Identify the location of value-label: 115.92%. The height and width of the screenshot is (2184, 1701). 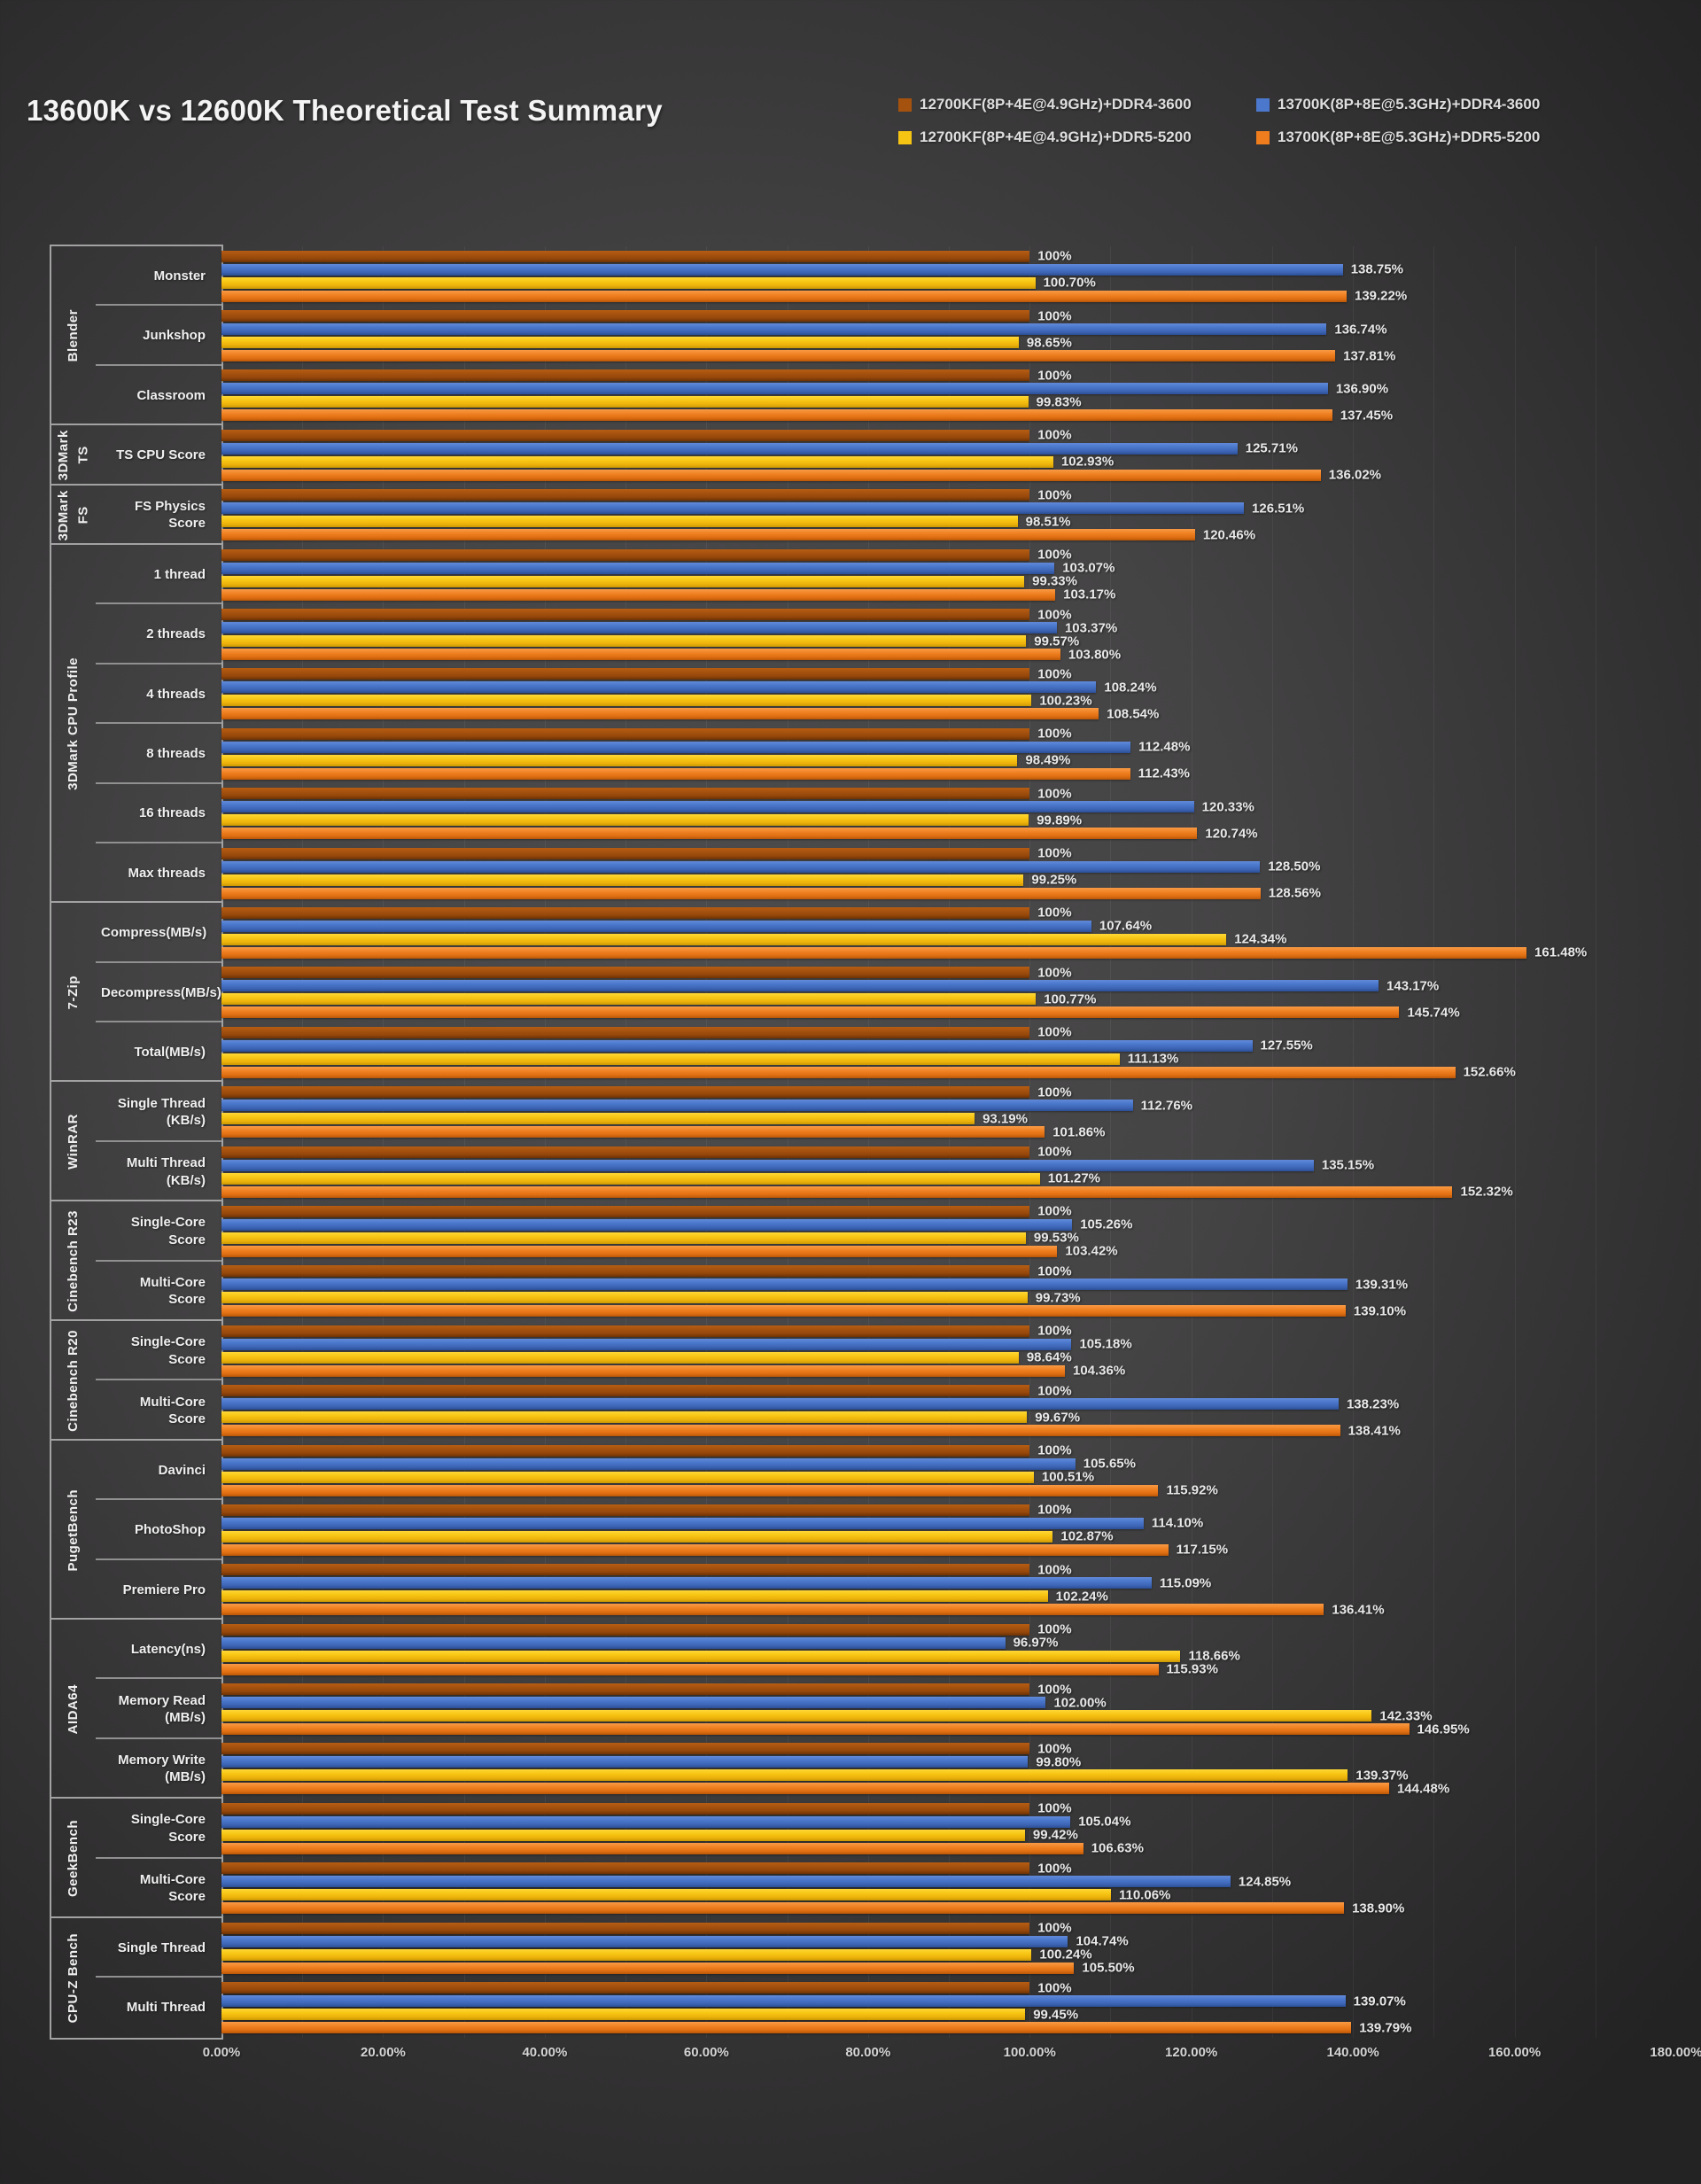
(1192, 1490).